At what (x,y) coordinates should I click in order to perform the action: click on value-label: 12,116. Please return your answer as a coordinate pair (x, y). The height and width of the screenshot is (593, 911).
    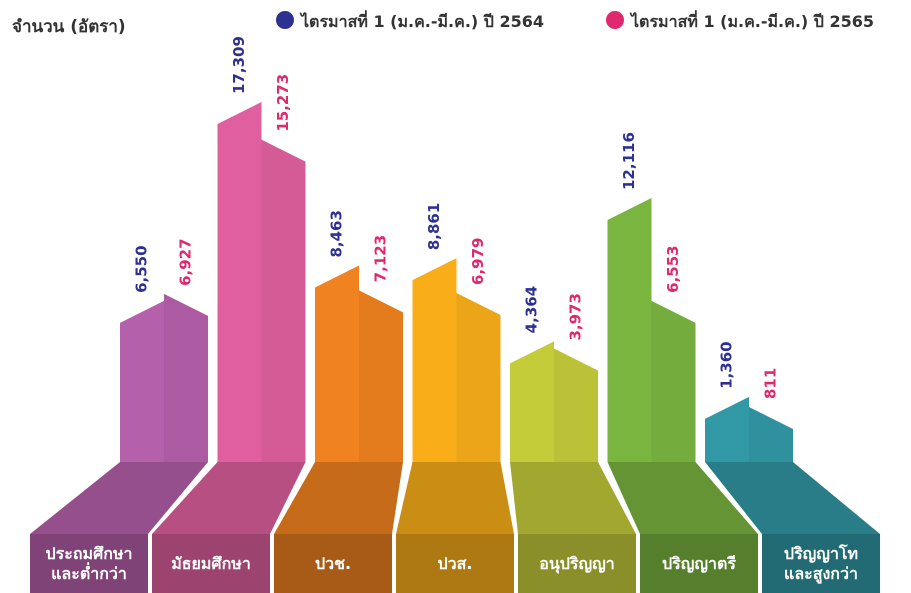
    Looking at the image, I should click on (629, 161).